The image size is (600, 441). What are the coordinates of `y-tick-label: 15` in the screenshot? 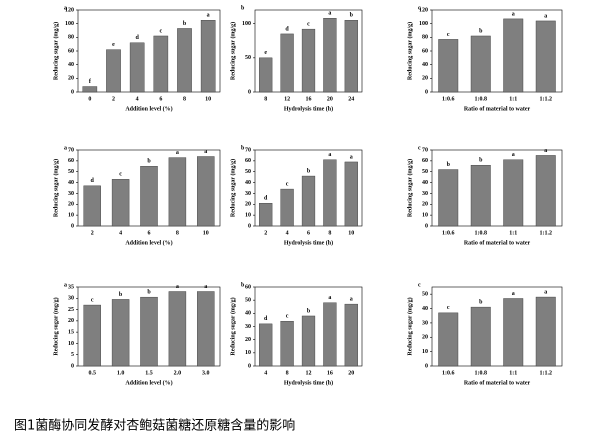 It's located at (71, 333).